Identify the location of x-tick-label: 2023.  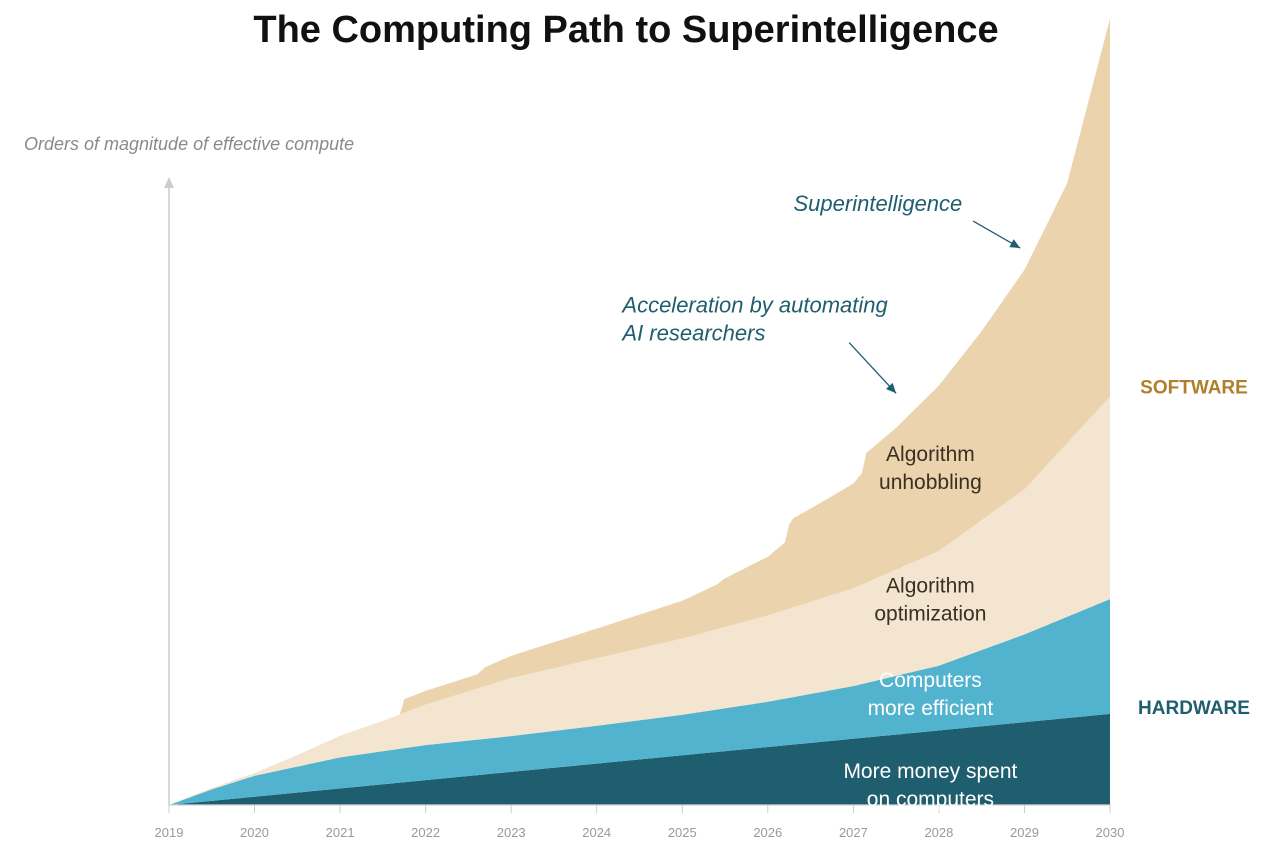
(511, 832).